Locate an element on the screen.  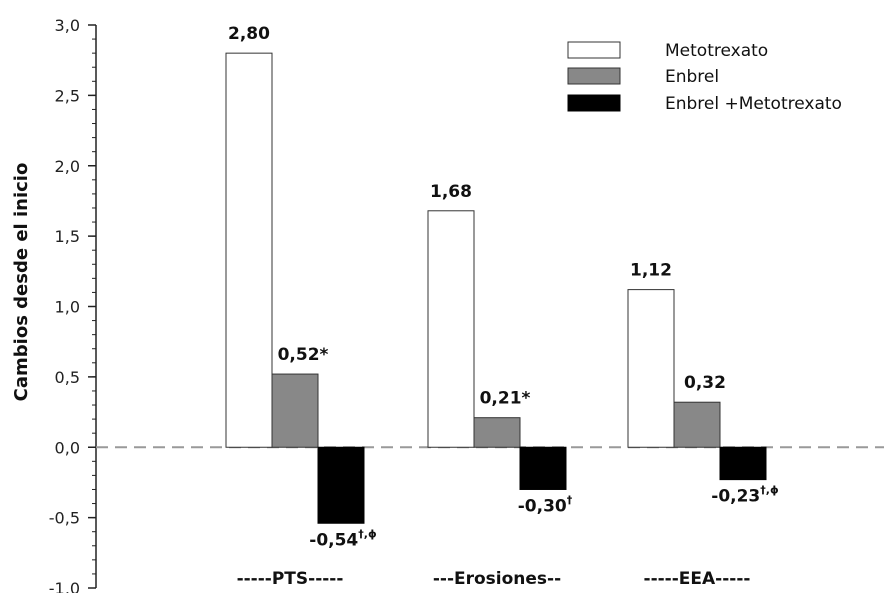
category-label-1: ---Erosiones-- is located at coordinates (497, 579).